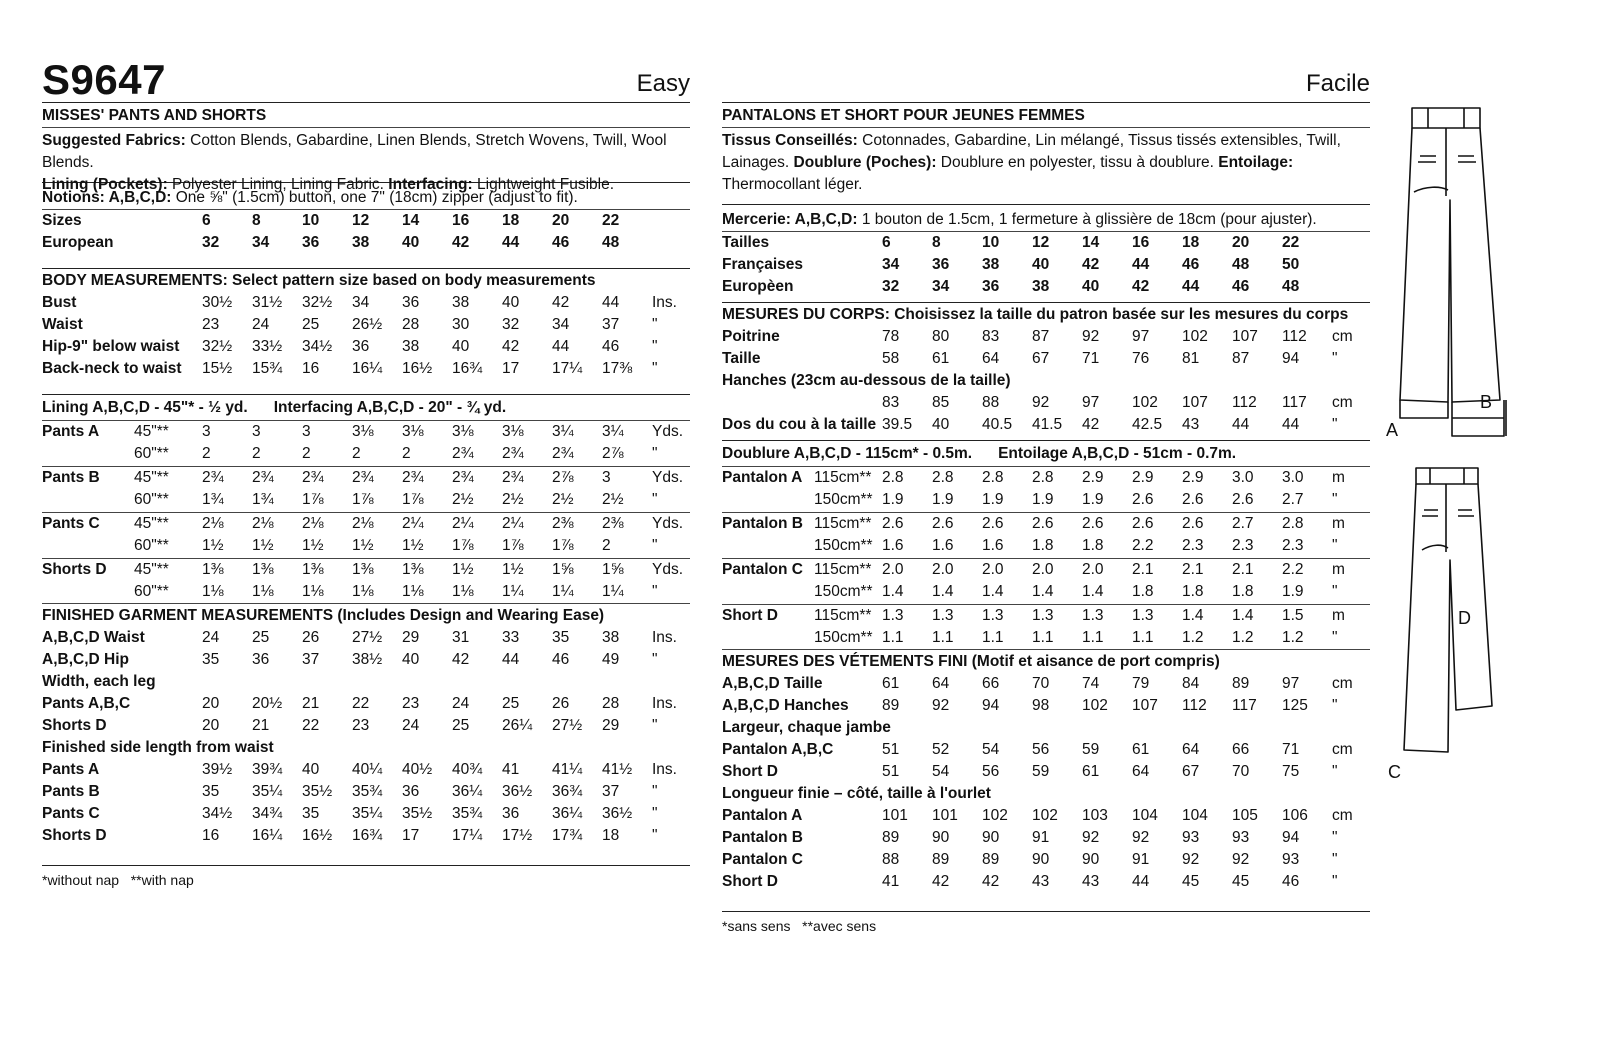 The height and width of the screenshot is (1045, 1610). What do you see at coordinates (1046, 902) in the screenshot?
I see `finished-spacer` at bounding box center [1046, 902].